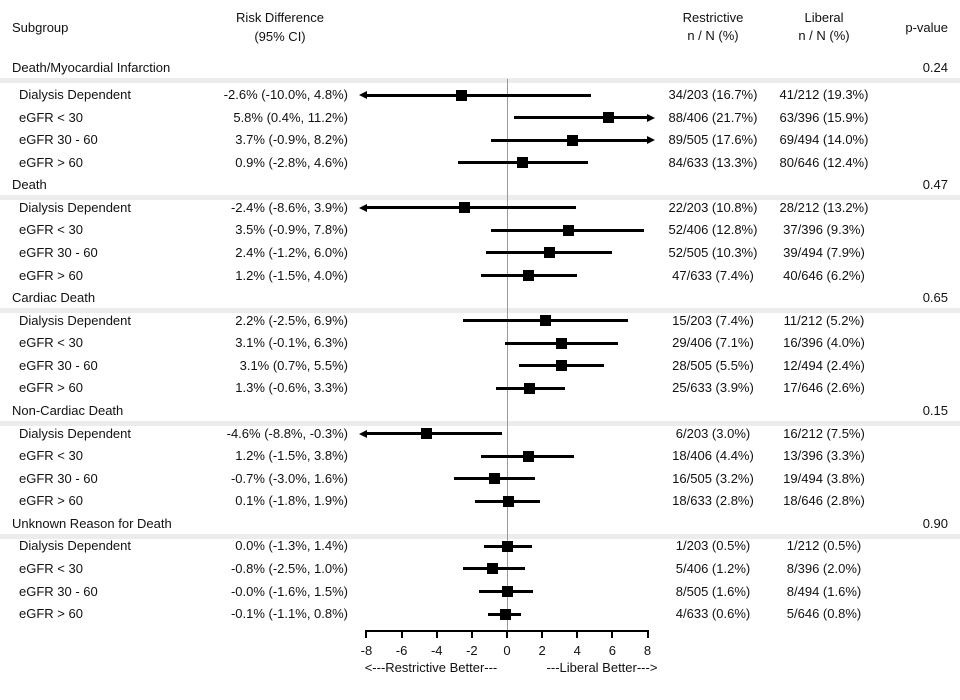 The image size is (960, 700). I want to click on liberal-count: 12/494 (2.4%), so click(824, 365).